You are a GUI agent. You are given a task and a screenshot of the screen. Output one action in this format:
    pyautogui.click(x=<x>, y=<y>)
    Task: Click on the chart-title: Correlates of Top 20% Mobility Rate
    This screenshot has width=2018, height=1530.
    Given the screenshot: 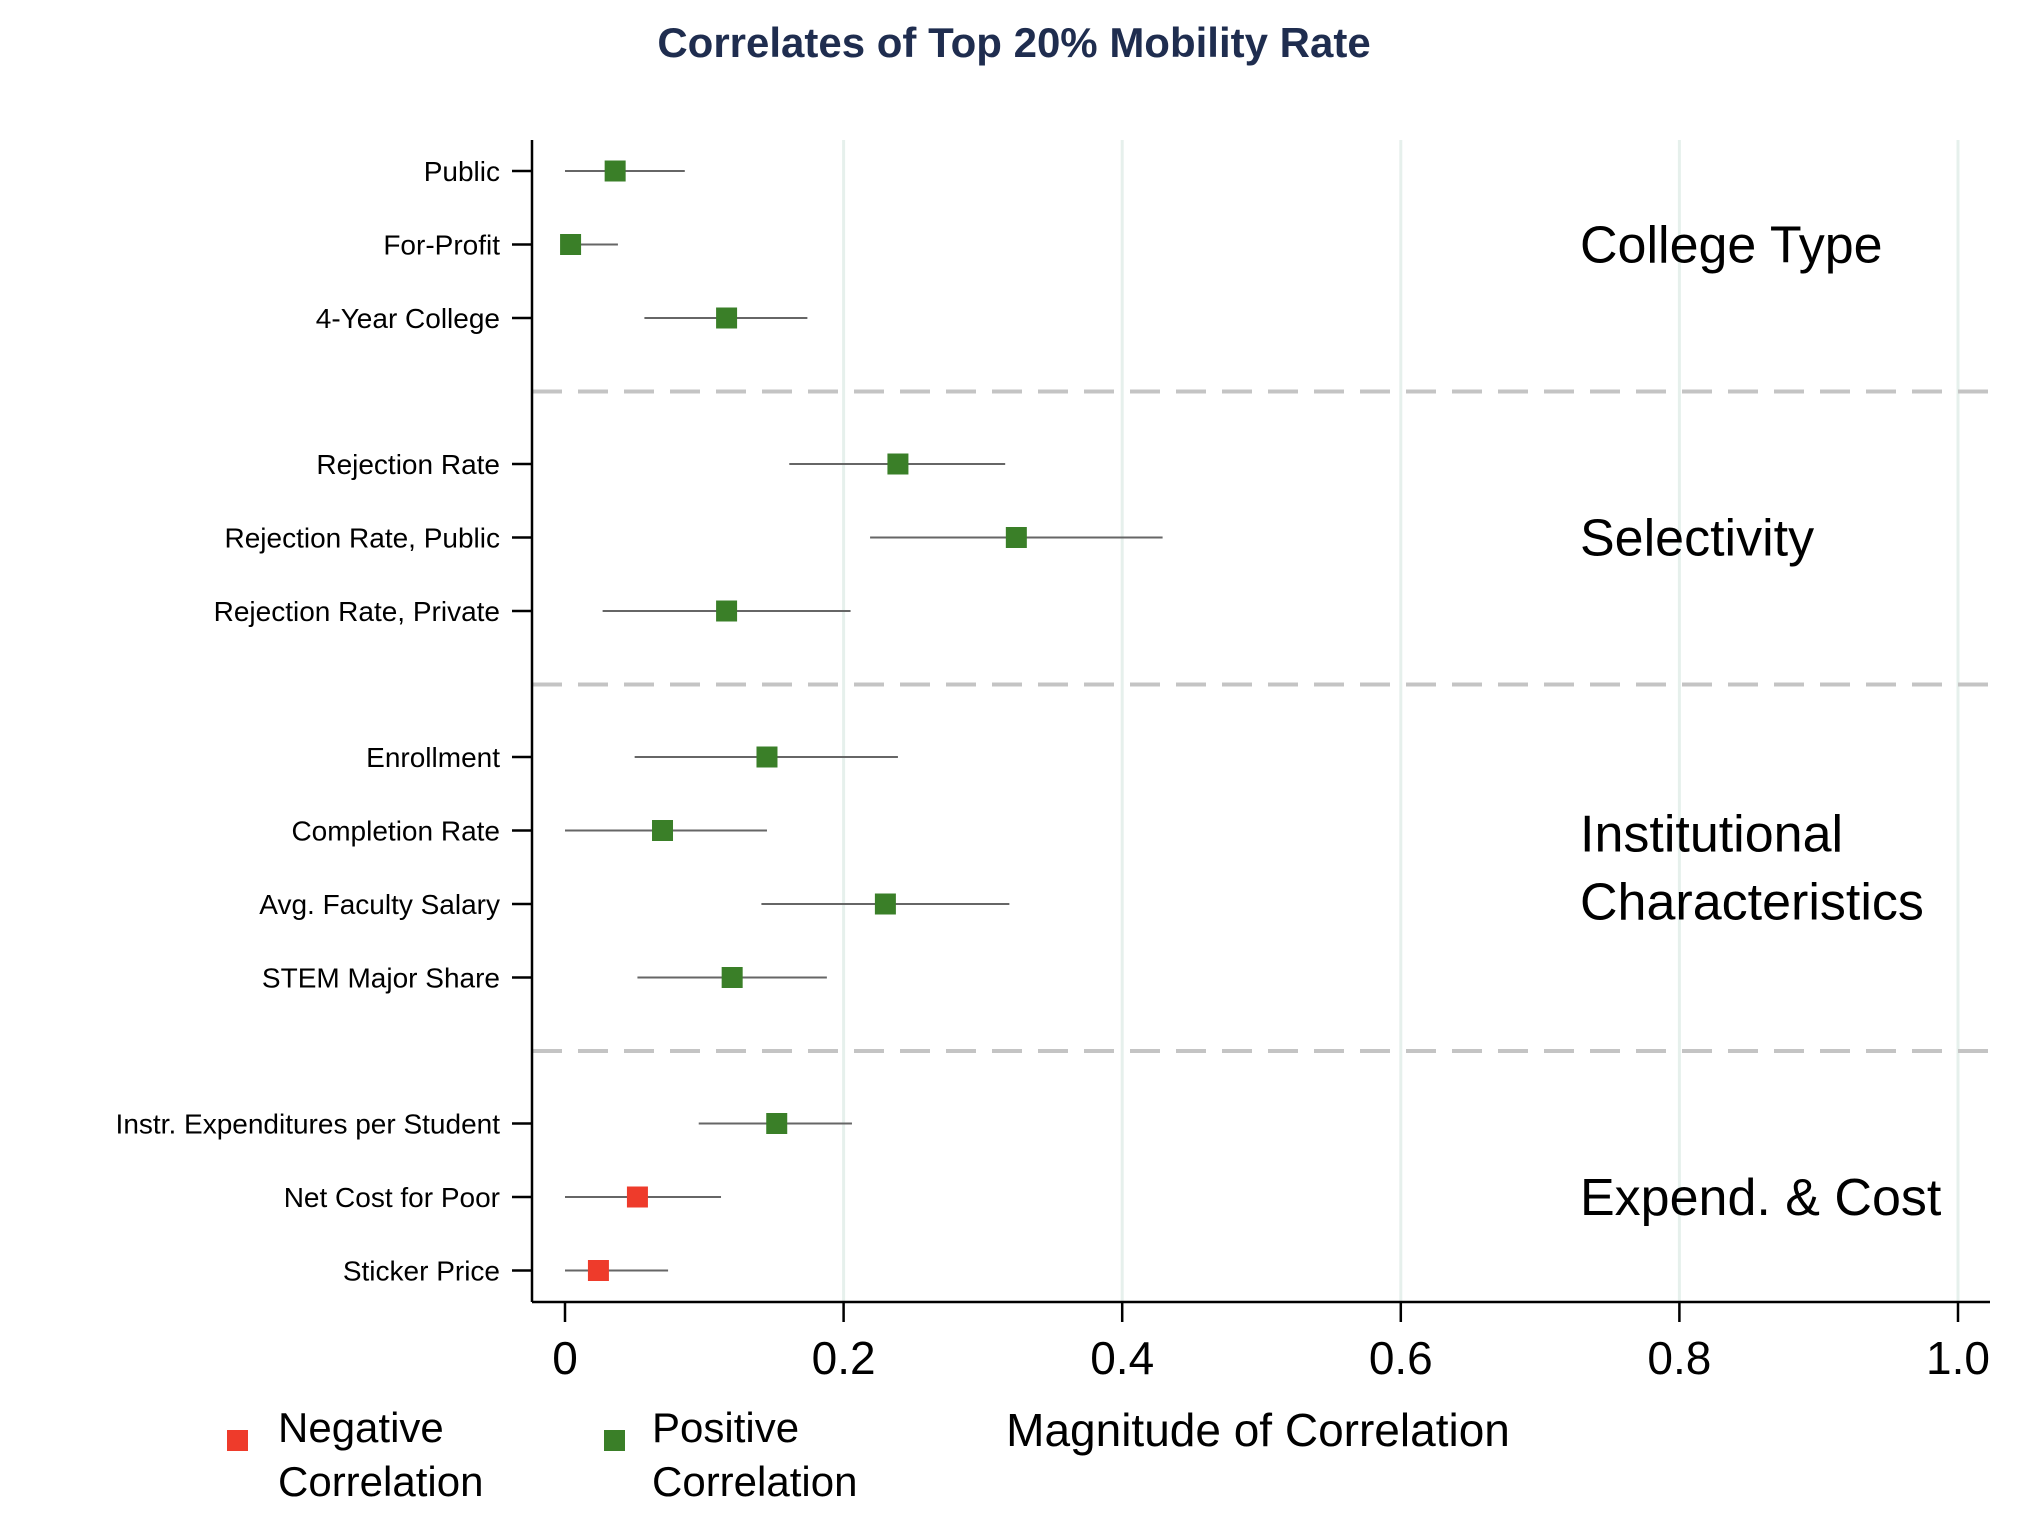 What is the action you would take?
    pyautogui.click(x=1013, y=42)
    